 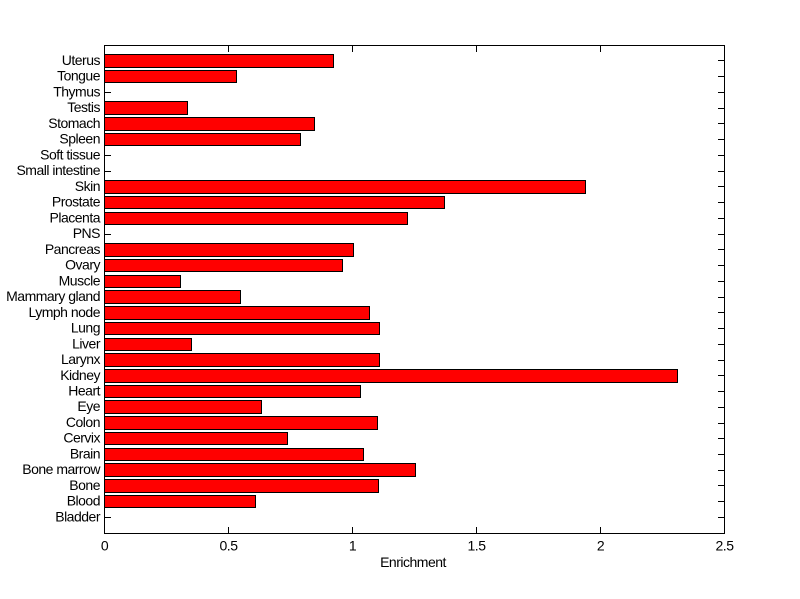 What do you see at coordinates (78, 516) in the screenshot?
I see `svg-text: Bladder` at bounding box center [78, 516].